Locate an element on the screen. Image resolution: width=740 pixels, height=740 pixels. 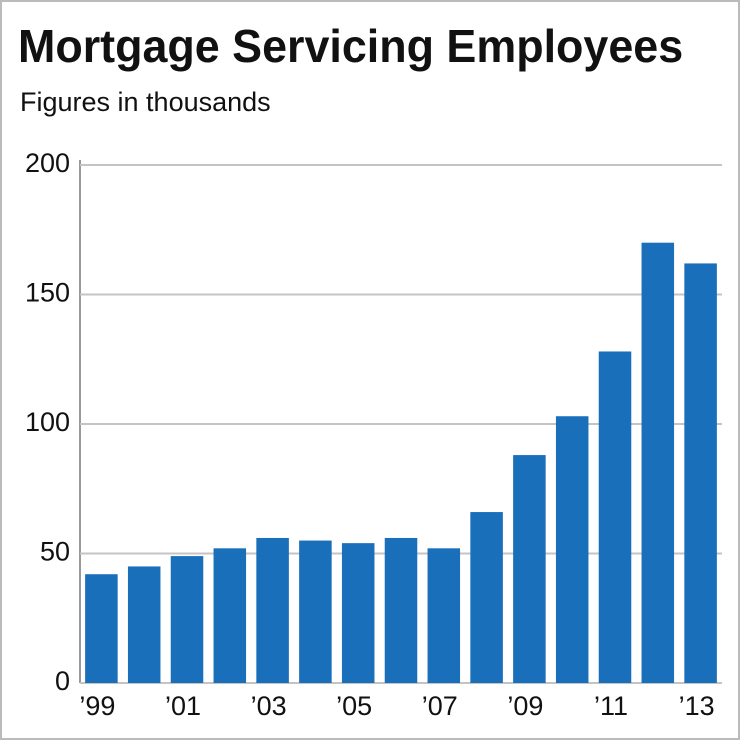
y-tick-label: 0 is located at coordinates (62, 681).